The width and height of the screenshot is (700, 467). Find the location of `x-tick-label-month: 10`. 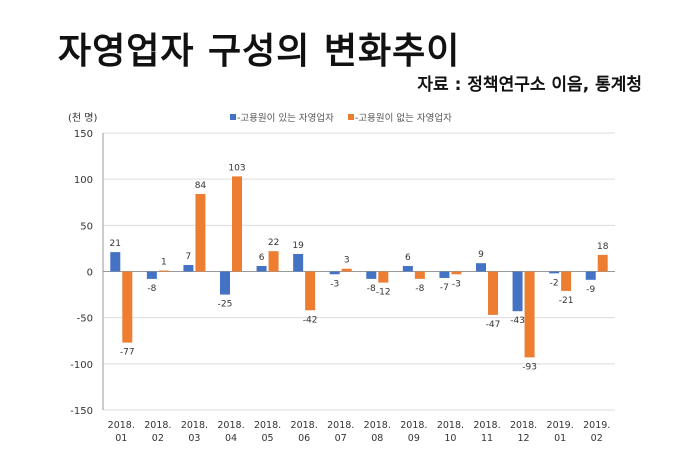

x-tick-label-month: 10 is located at coordinates (450, 438).